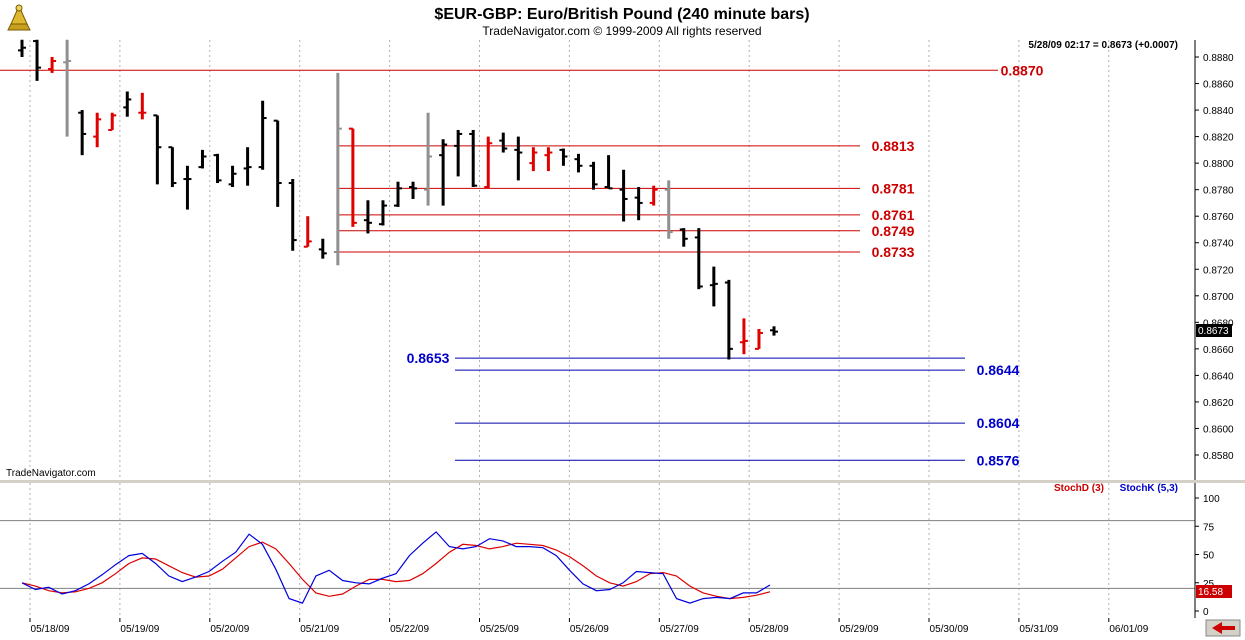  What do you see at coordinates (1209, 556) in the screenshot?
I see `stoch-tick-label: 50` at bounding box center [1209, 556].